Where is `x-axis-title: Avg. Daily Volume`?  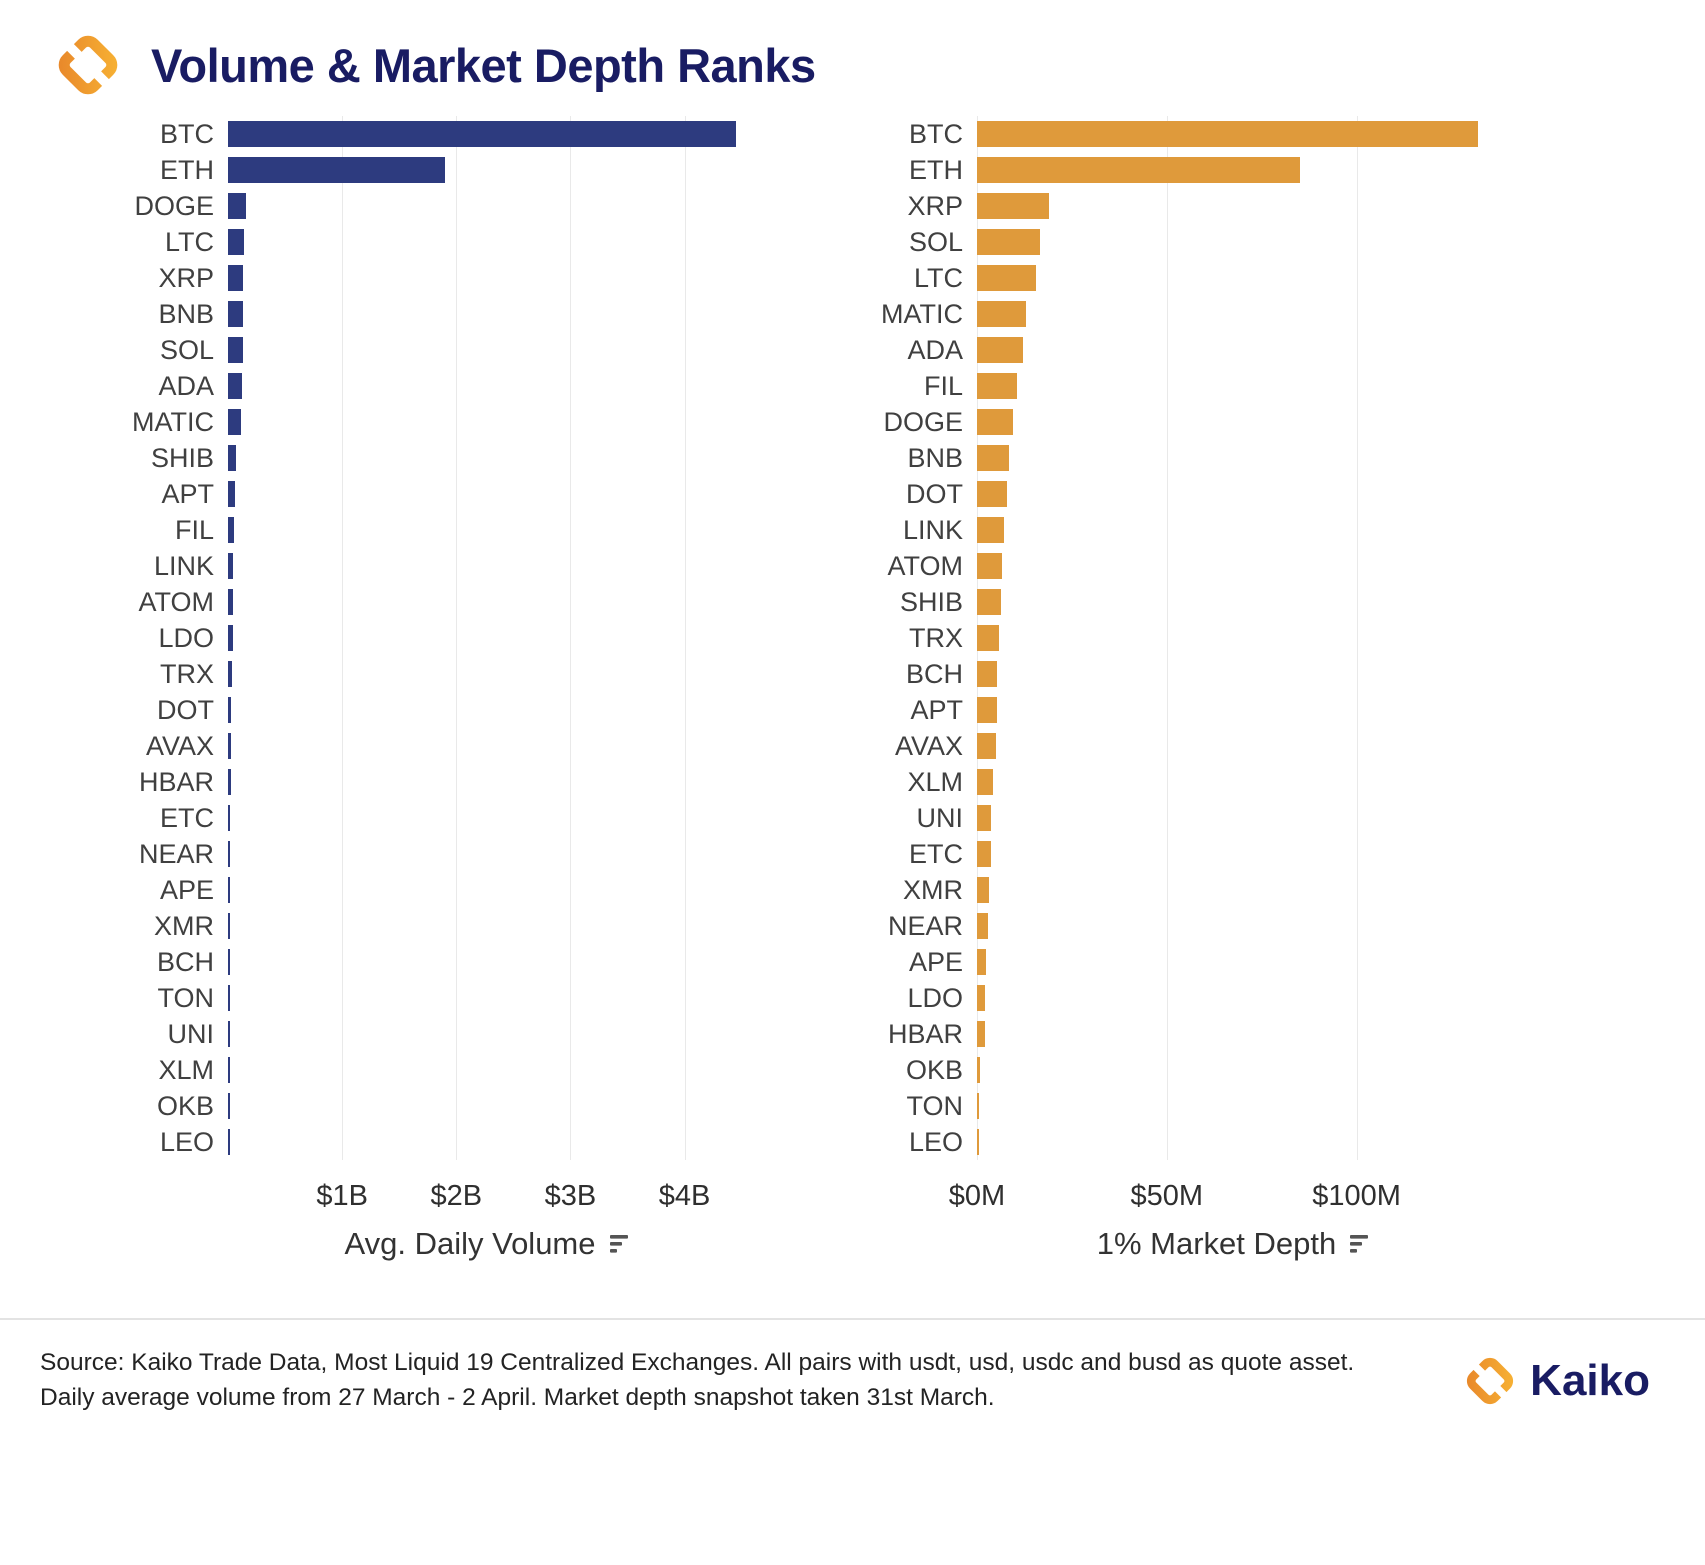 x-axis-title: Avg. Daily Volume is located at coordinates (490, 1244).